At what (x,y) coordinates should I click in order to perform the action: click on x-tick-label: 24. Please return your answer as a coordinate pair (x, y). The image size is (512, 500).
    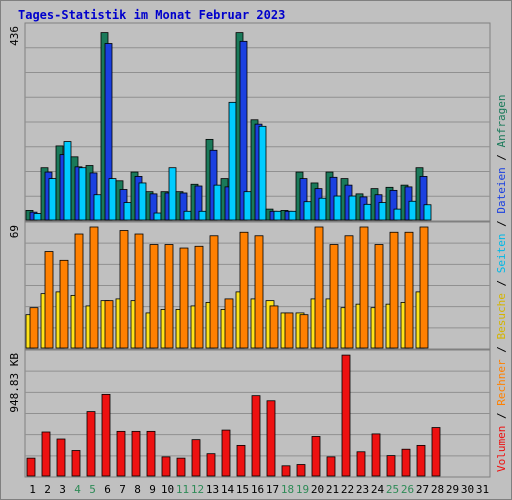
    Looking at the image, I should click on (378, 489).